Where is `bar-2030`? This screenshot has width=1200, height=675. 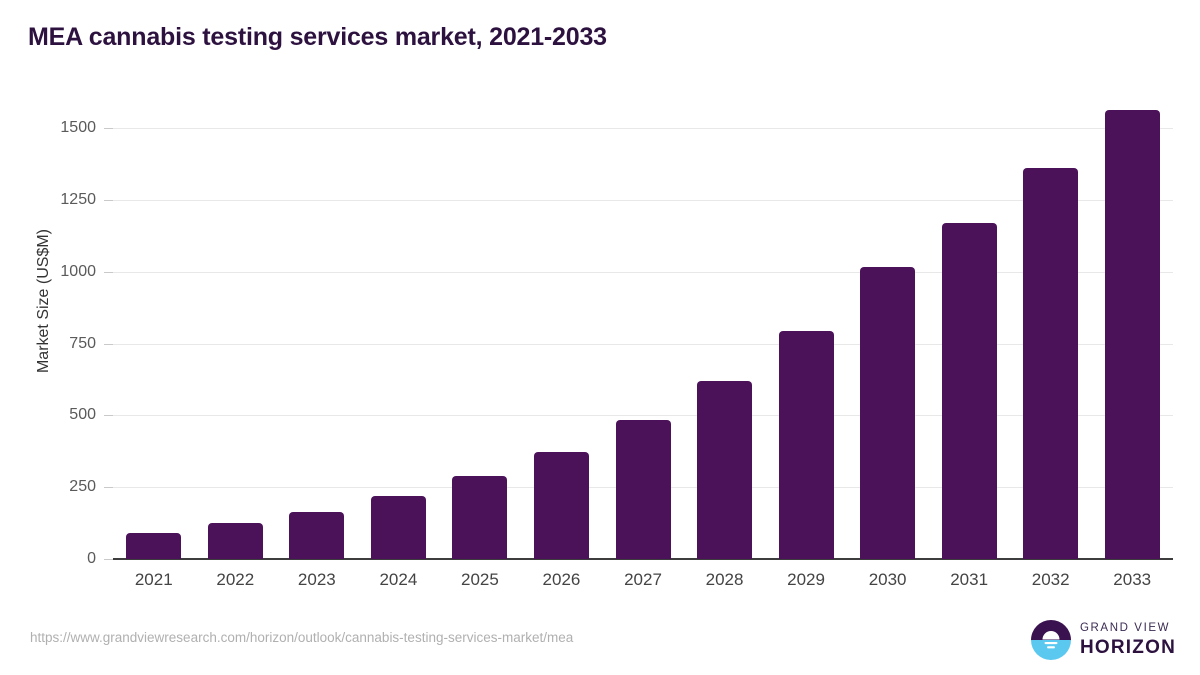
bar-2030 is located at coordinates (888, 412).